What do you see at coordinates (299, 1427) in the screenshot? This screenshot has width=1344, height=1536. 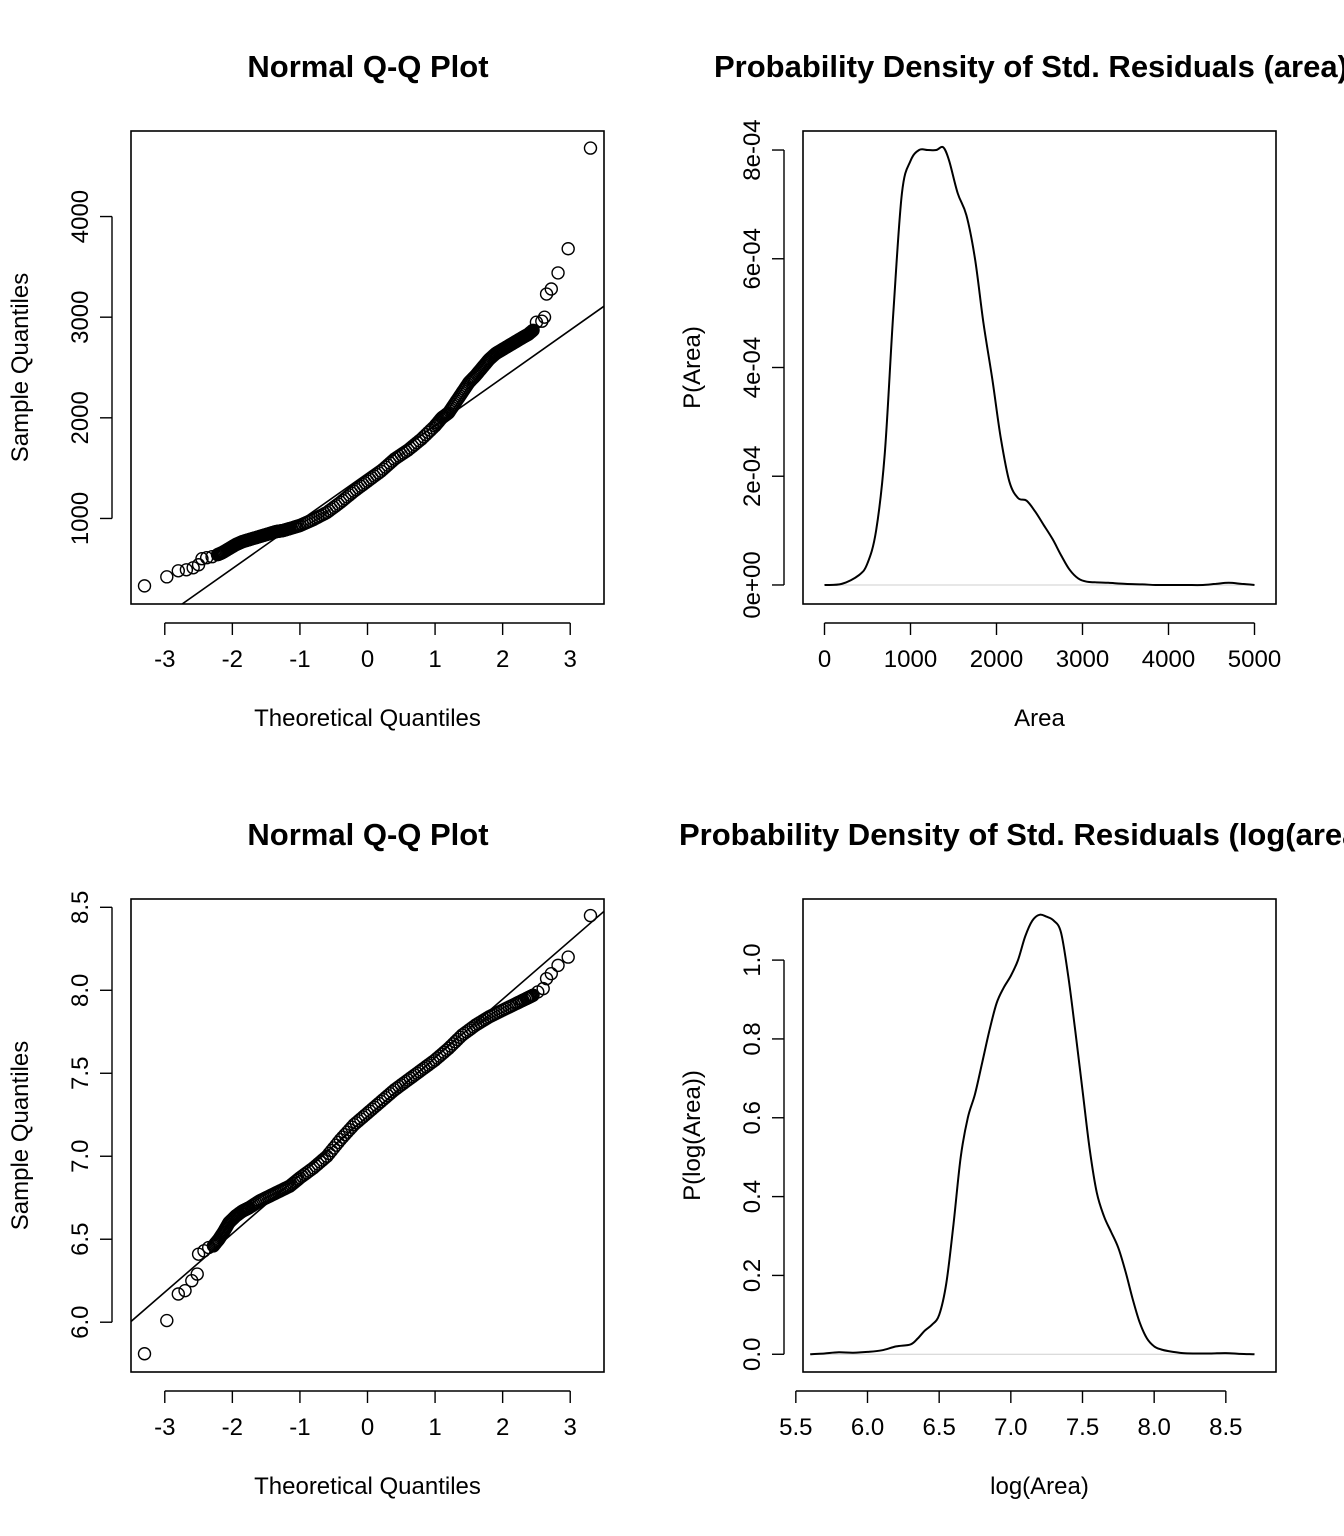 I see `x-tick-label: -1` at bounding box center [299, 1427].